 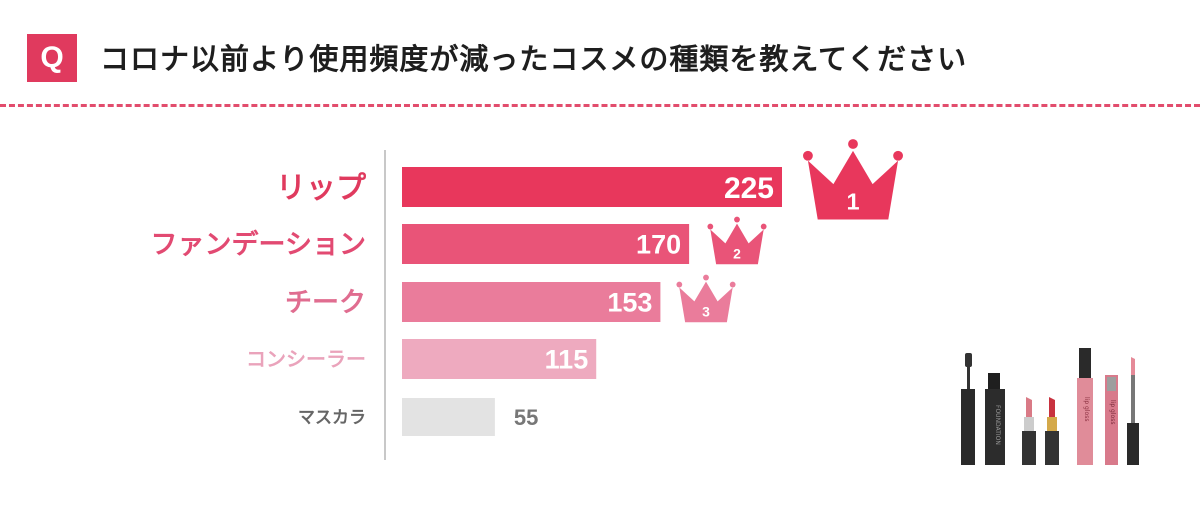 I want to click on category-label: コンシーラー, so click(x=306, y=359).